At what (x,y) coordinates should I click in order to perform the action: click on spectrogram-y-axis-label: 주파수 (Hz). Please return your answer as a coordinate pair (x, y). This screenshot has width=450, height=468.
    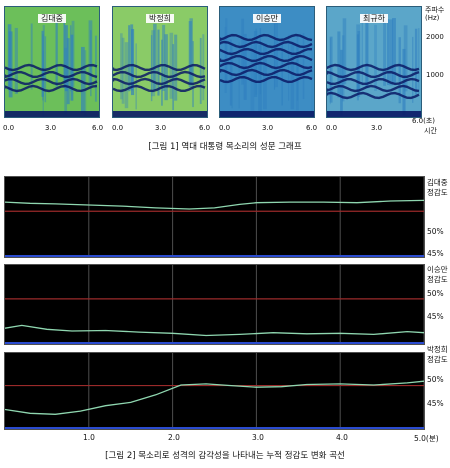
    Looking at the image, I should click on (435, 14).